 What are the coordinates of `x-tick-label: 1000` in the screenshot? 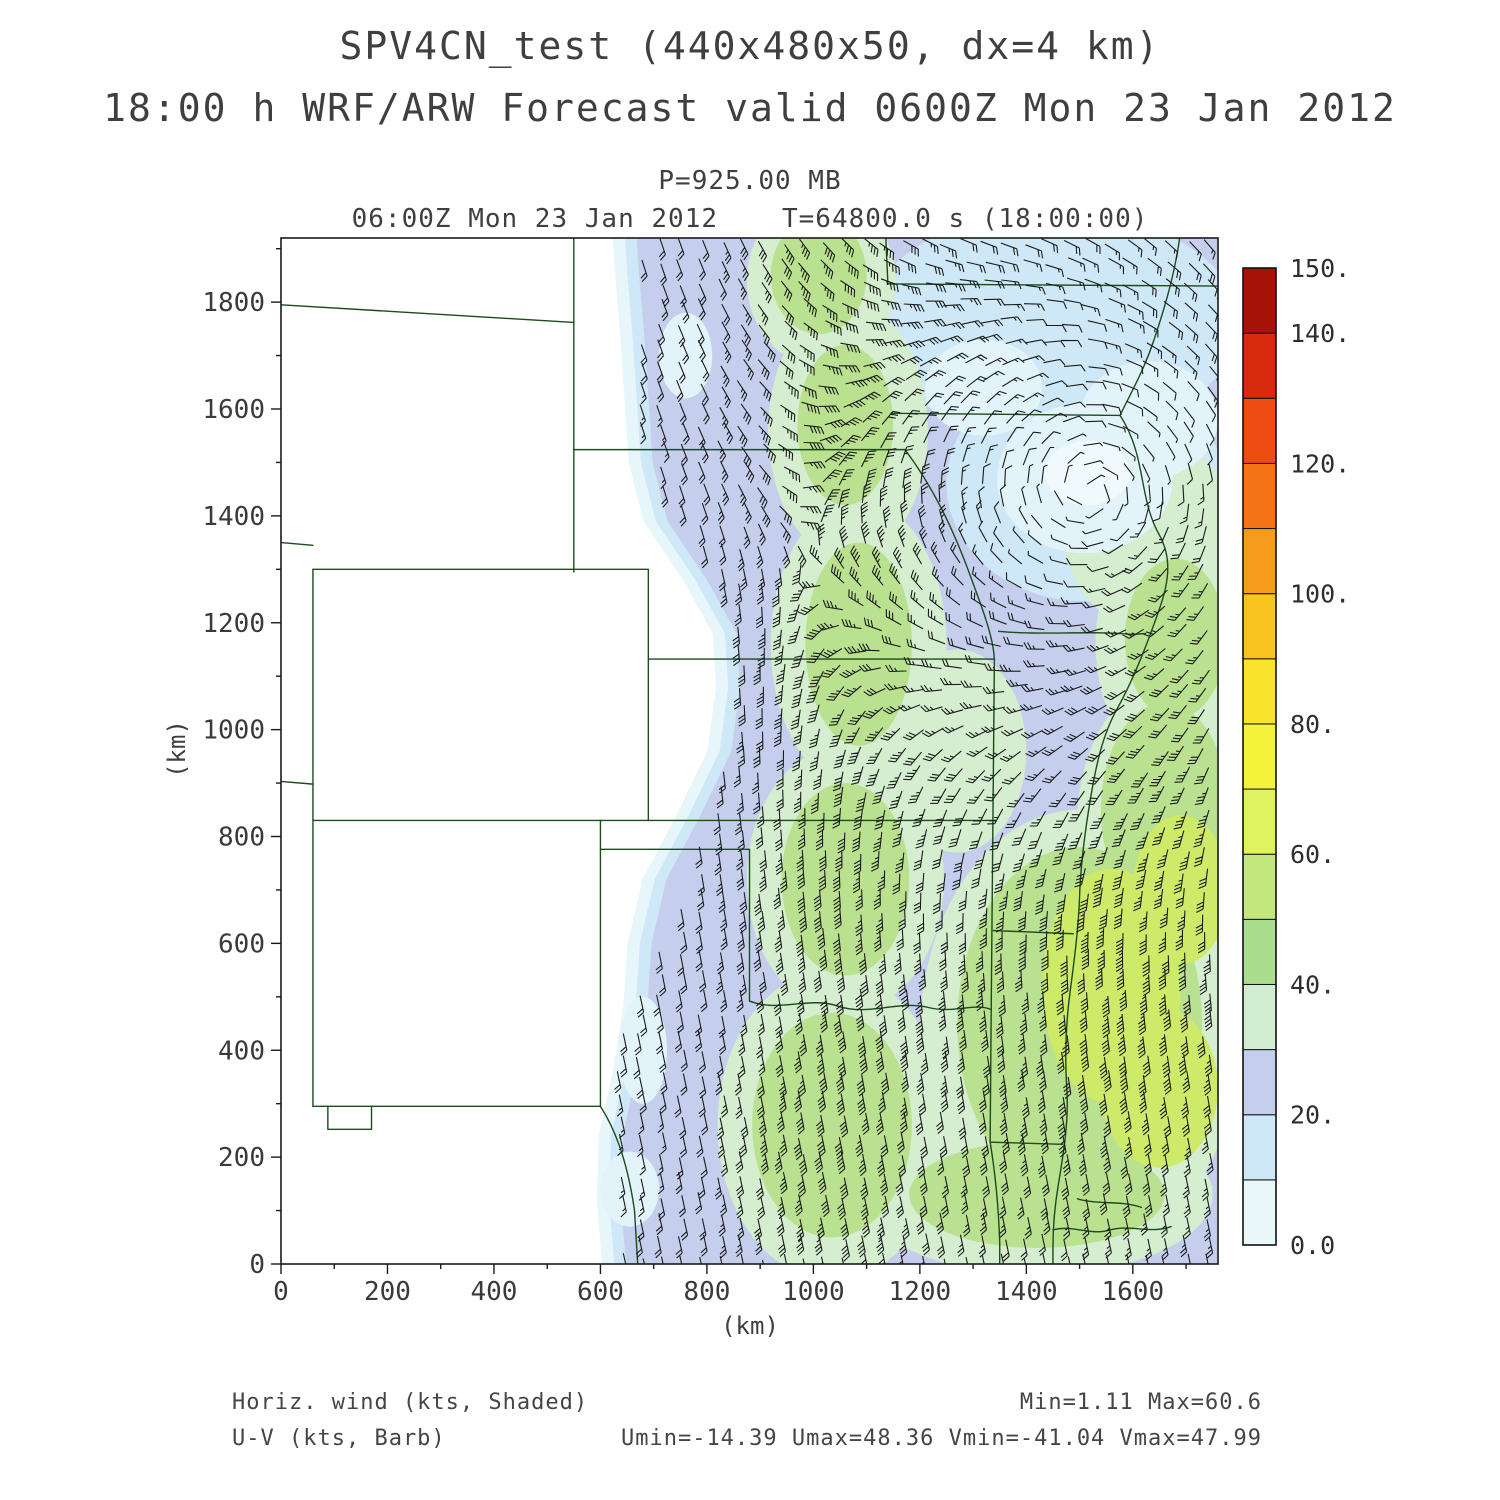 It's located at (813, 1292).